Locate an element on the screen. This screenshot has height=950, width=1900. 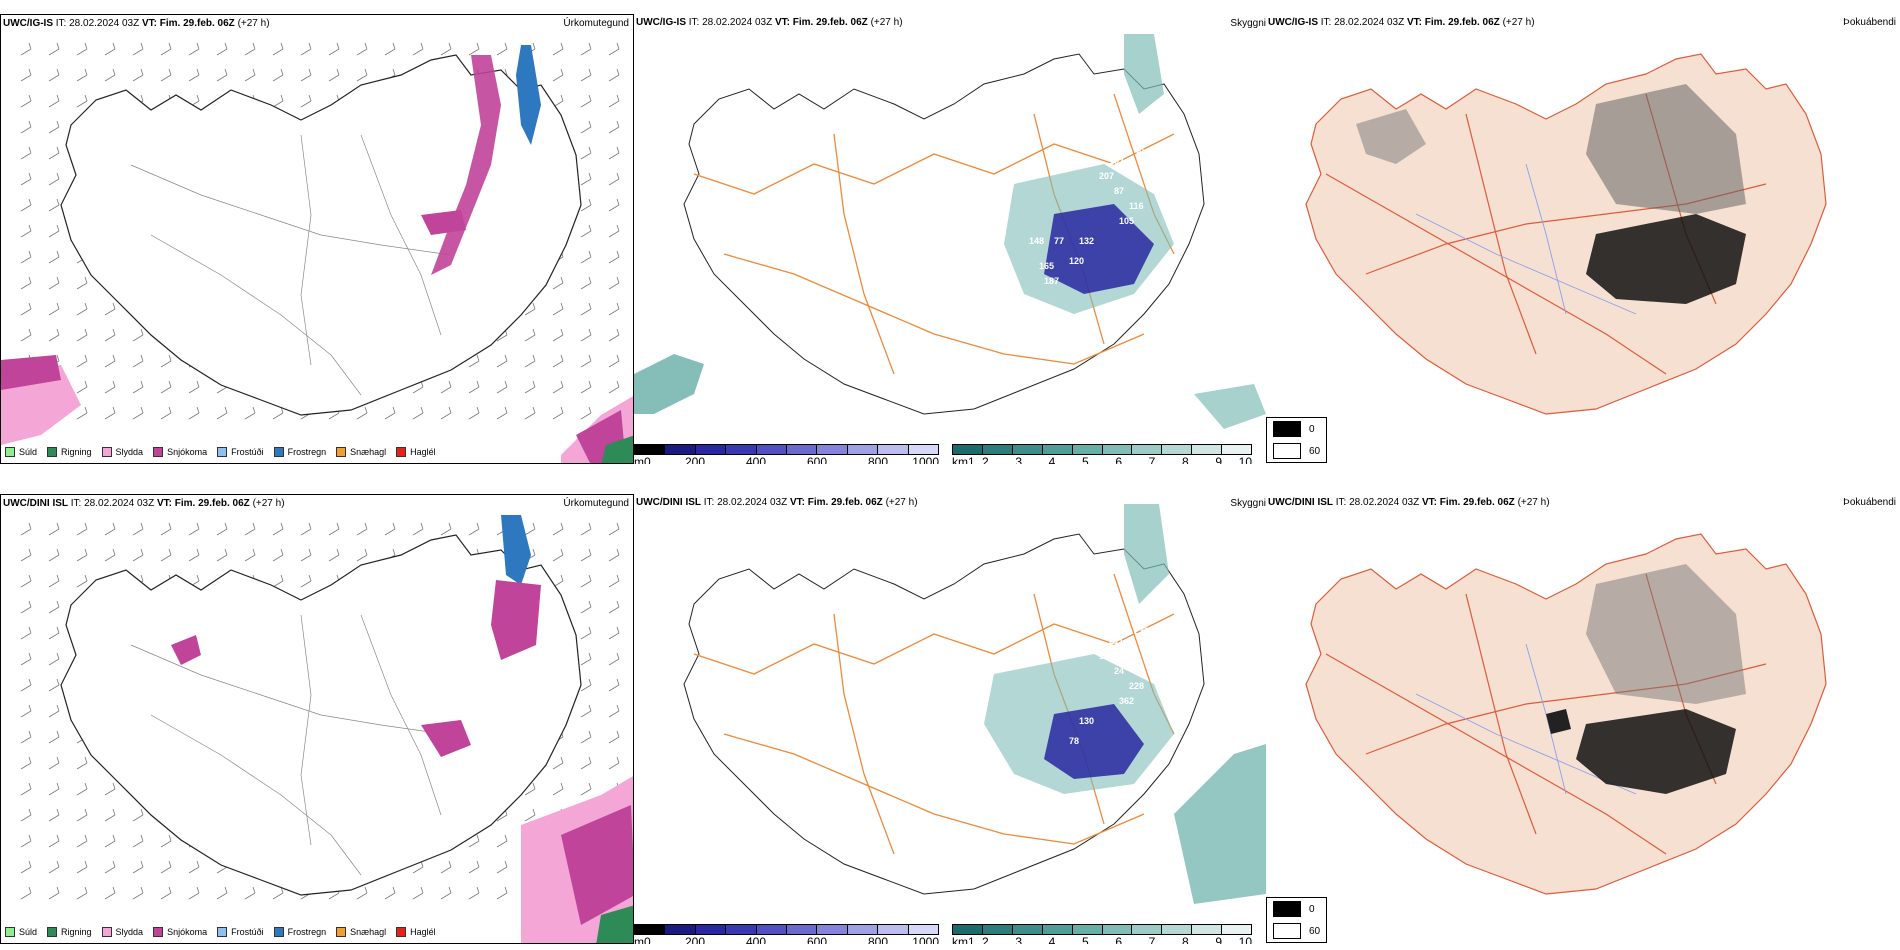
panel-title: Skyggni is located at coordinates (1248, 503).